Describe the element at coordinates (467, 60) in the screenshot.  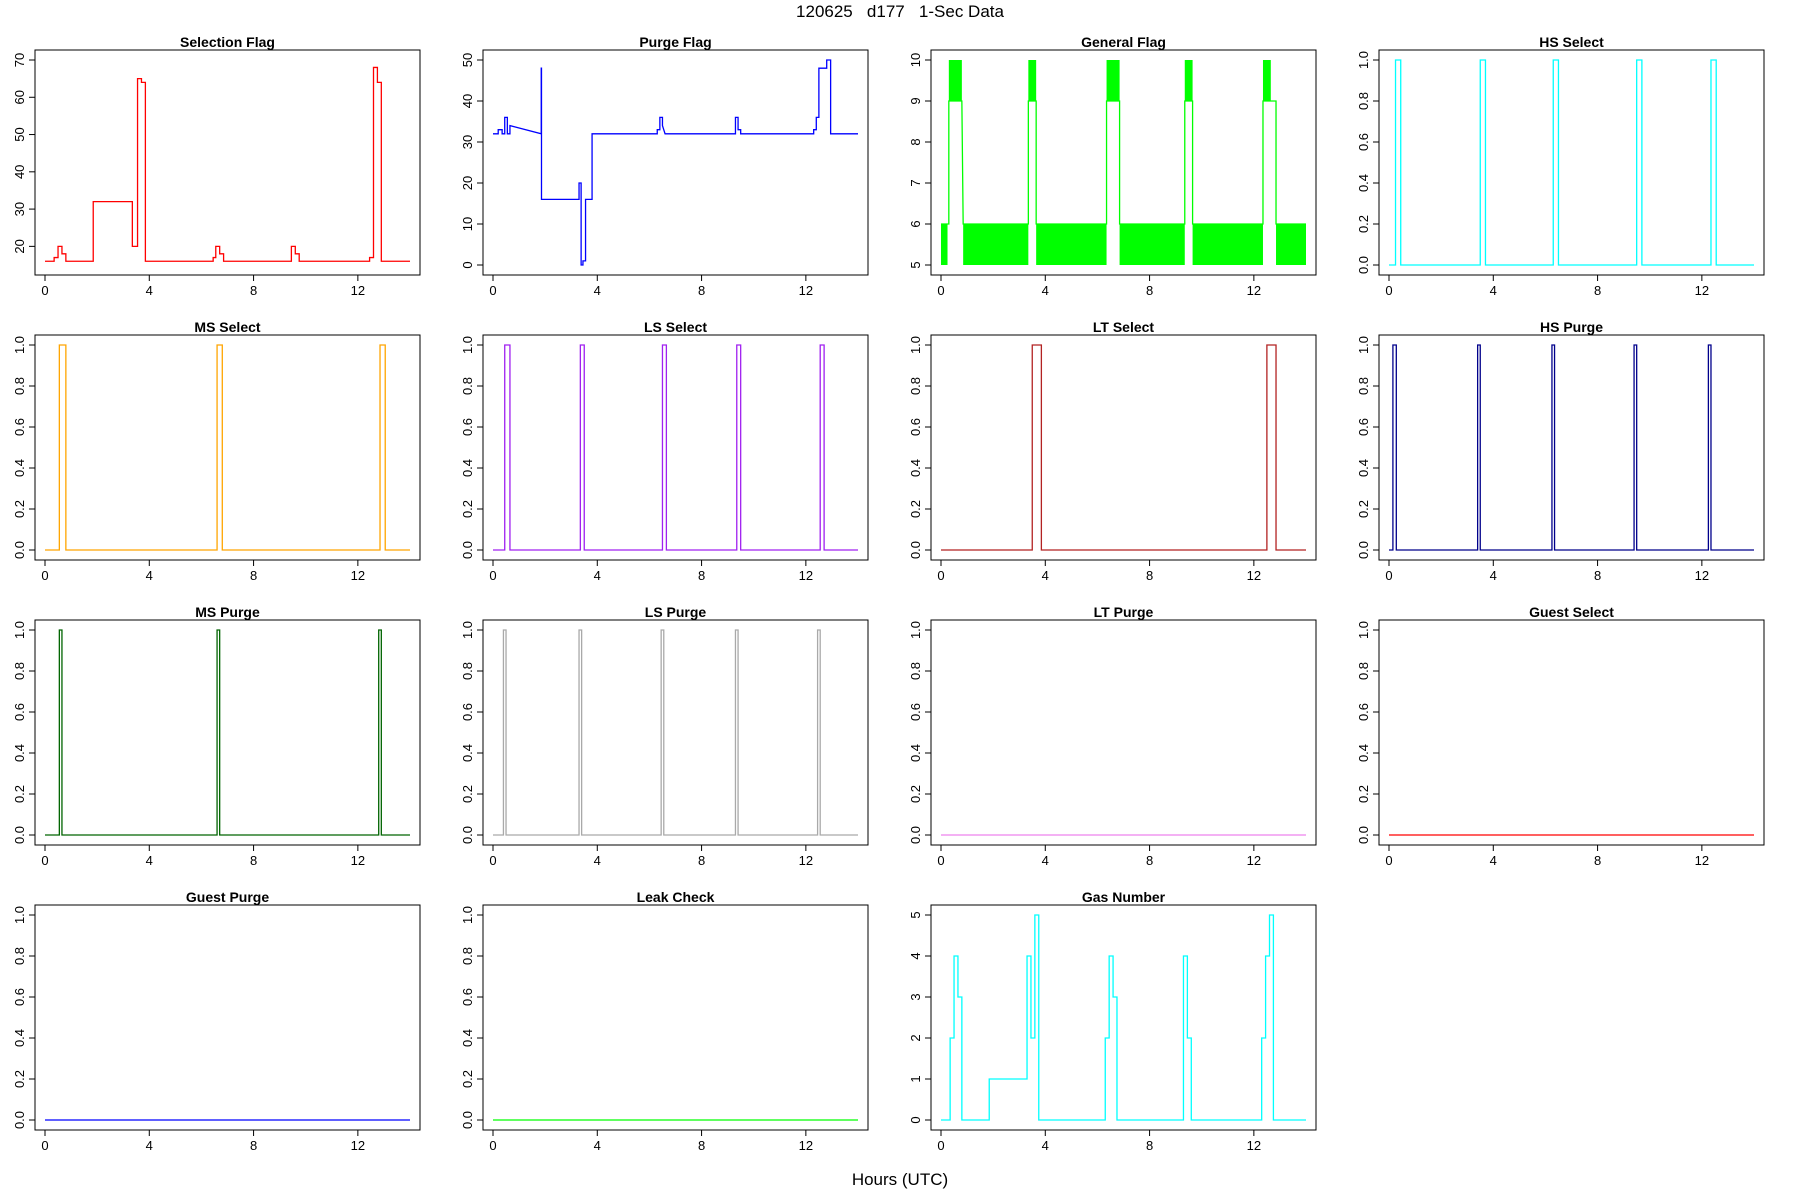
I see `y-tick-label: 50` at that location.